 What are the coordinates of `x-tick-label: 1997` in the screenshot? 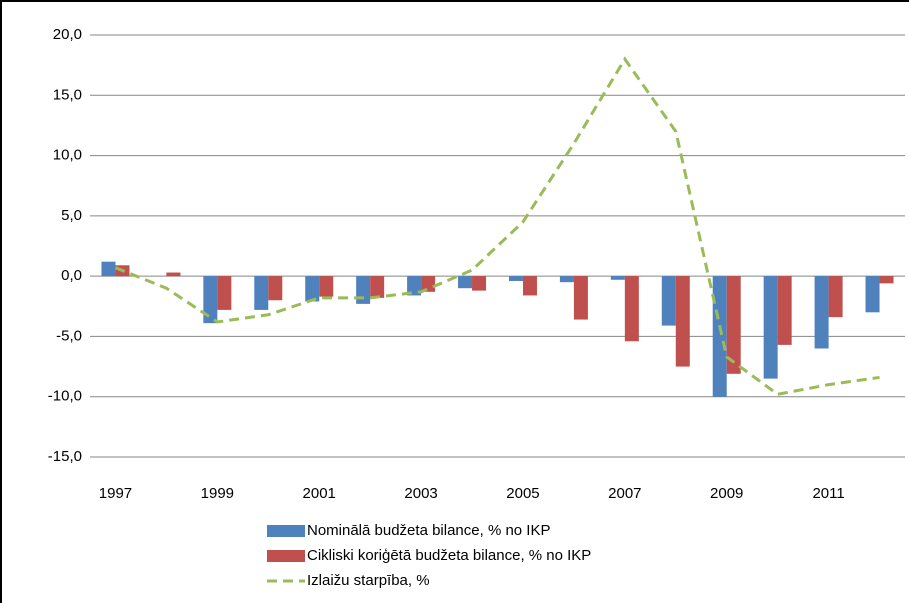 It's located at (115, 493).